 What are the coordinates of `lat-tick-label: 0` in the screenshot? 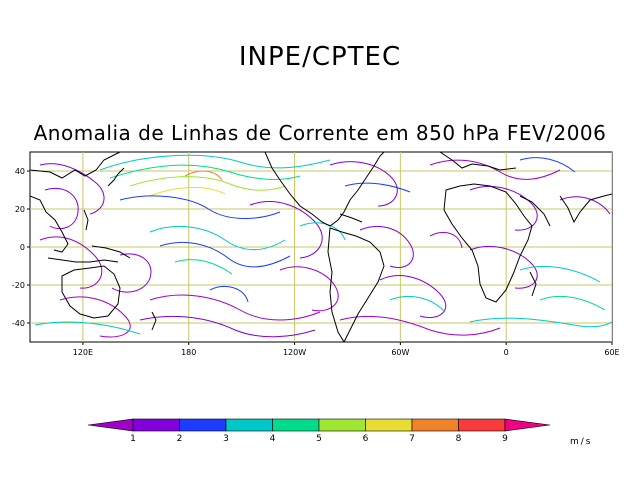 It's located at (22, 247).